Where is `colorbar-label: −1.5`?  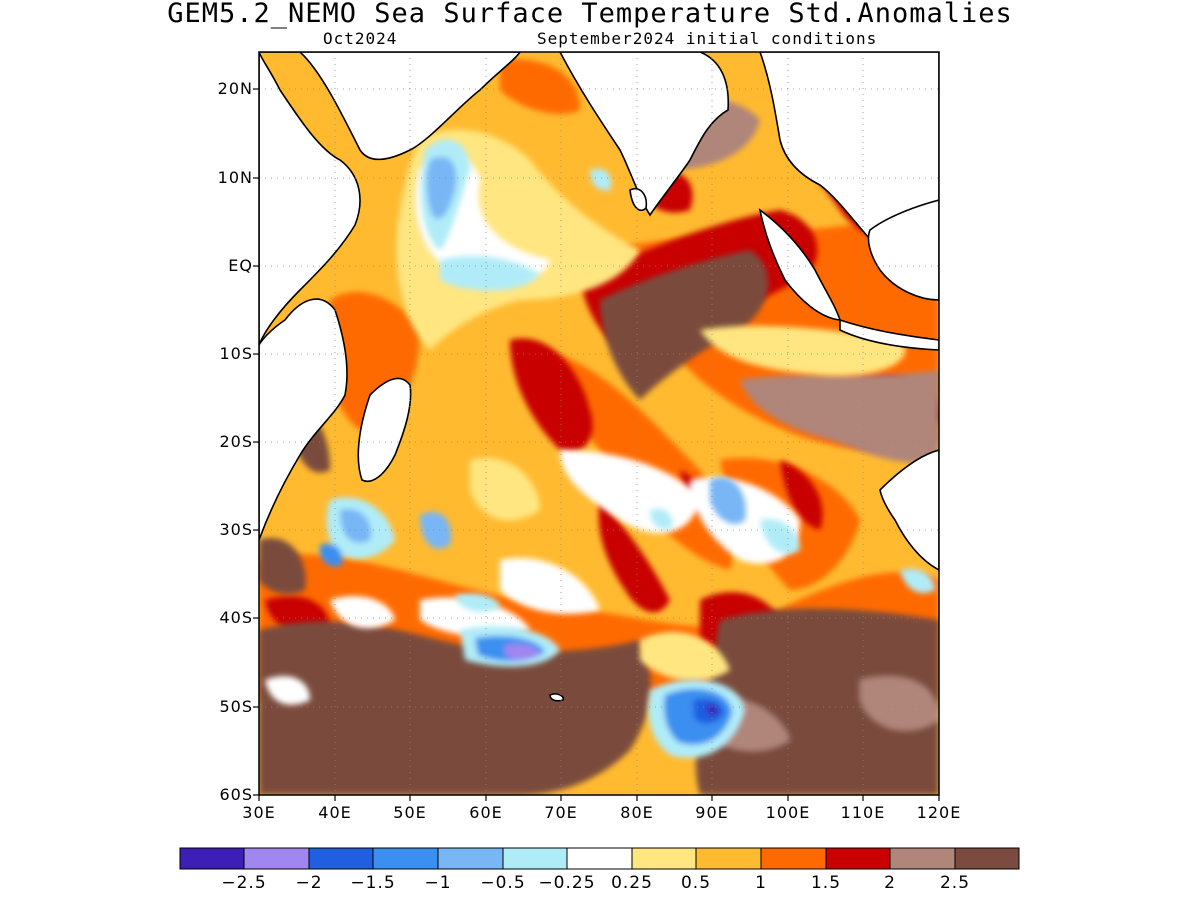 colorbar-label: −1.5 is located at coordinates (373, 883).